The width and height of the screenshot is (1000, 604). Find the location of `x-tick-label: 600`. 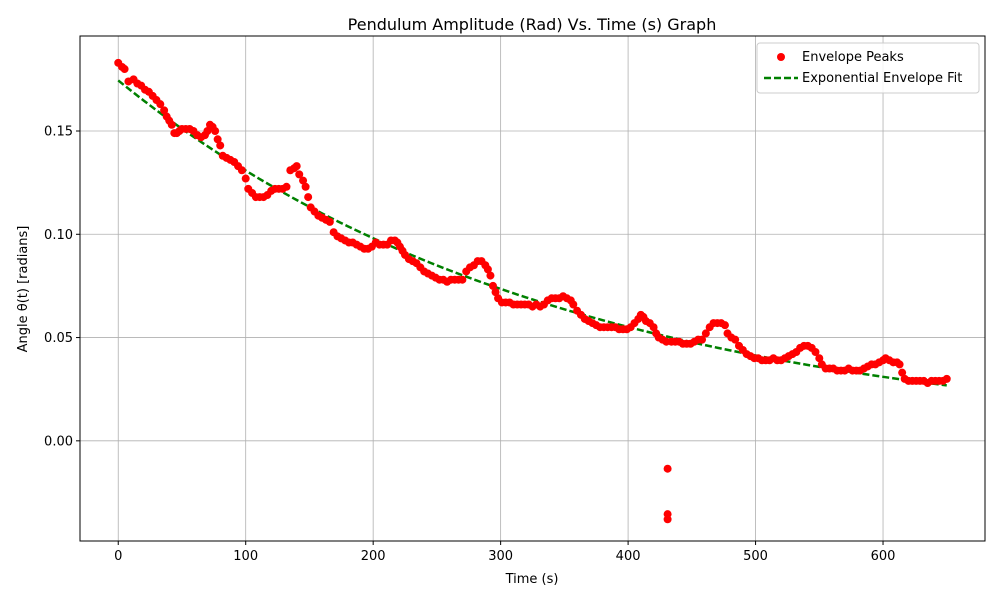

x-tick-label: 600 is located at coordinates (883, 556).